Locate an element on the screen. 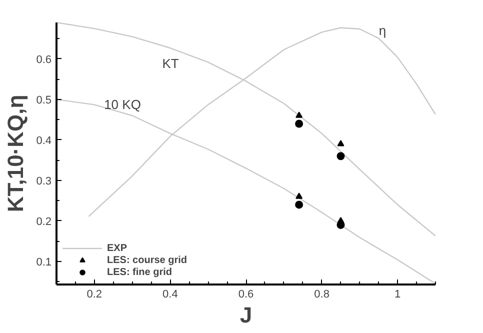 The width and height of the screenshot is (483, 333). y-axis-title: KT,10·KQ,η is located at coordinates (15, 153).